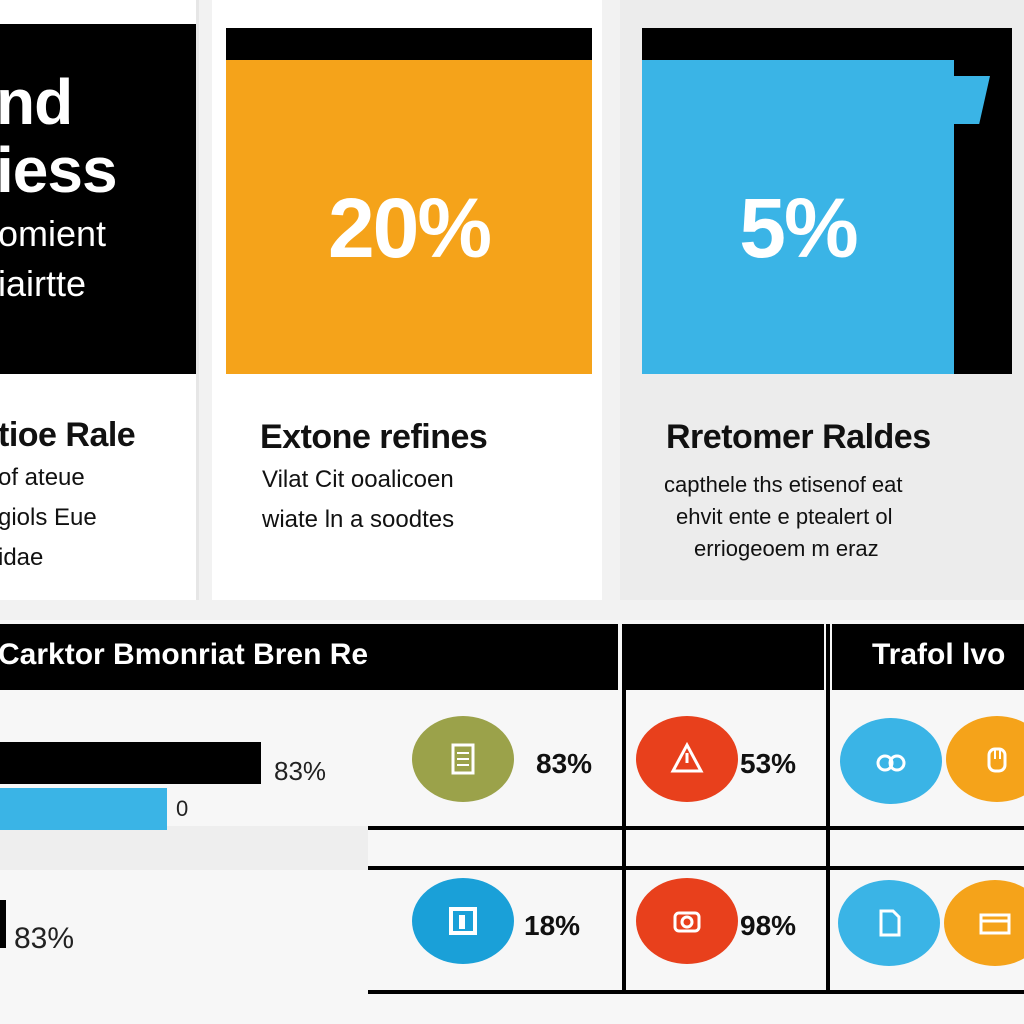 Image resolution: width=1024 pixels, height=1024 pixels. What do you see at coordinates (184, 848) in the screenshot?
I see `left-gap-band` at bounding box center [184, 848].